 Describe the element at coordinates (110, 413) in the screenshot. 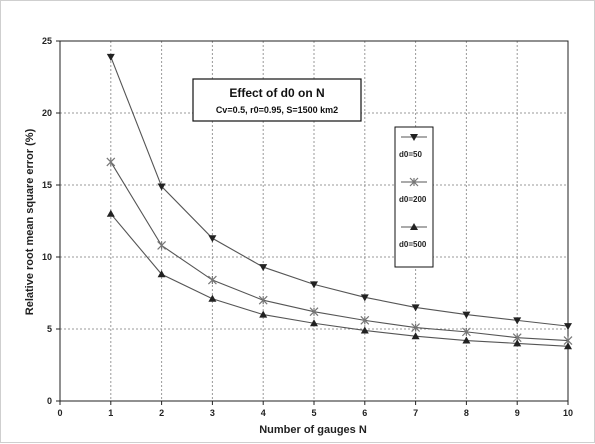

I see `x-tick-label: 1` at that location.